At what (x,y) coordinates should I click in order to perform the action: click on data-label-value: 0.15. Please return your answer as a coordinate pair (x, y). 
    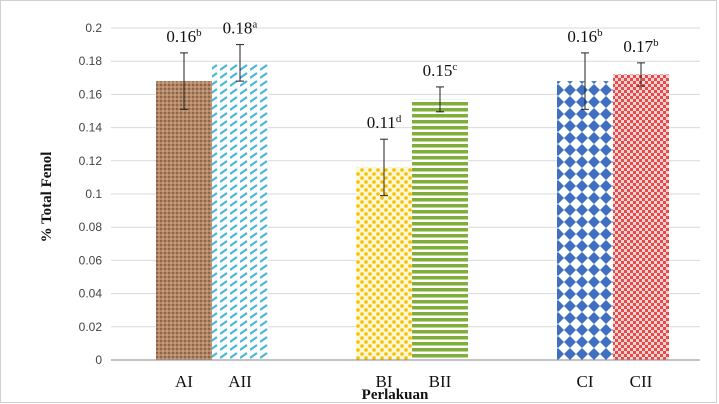
    Looking at the image, I should click on (438, 70).